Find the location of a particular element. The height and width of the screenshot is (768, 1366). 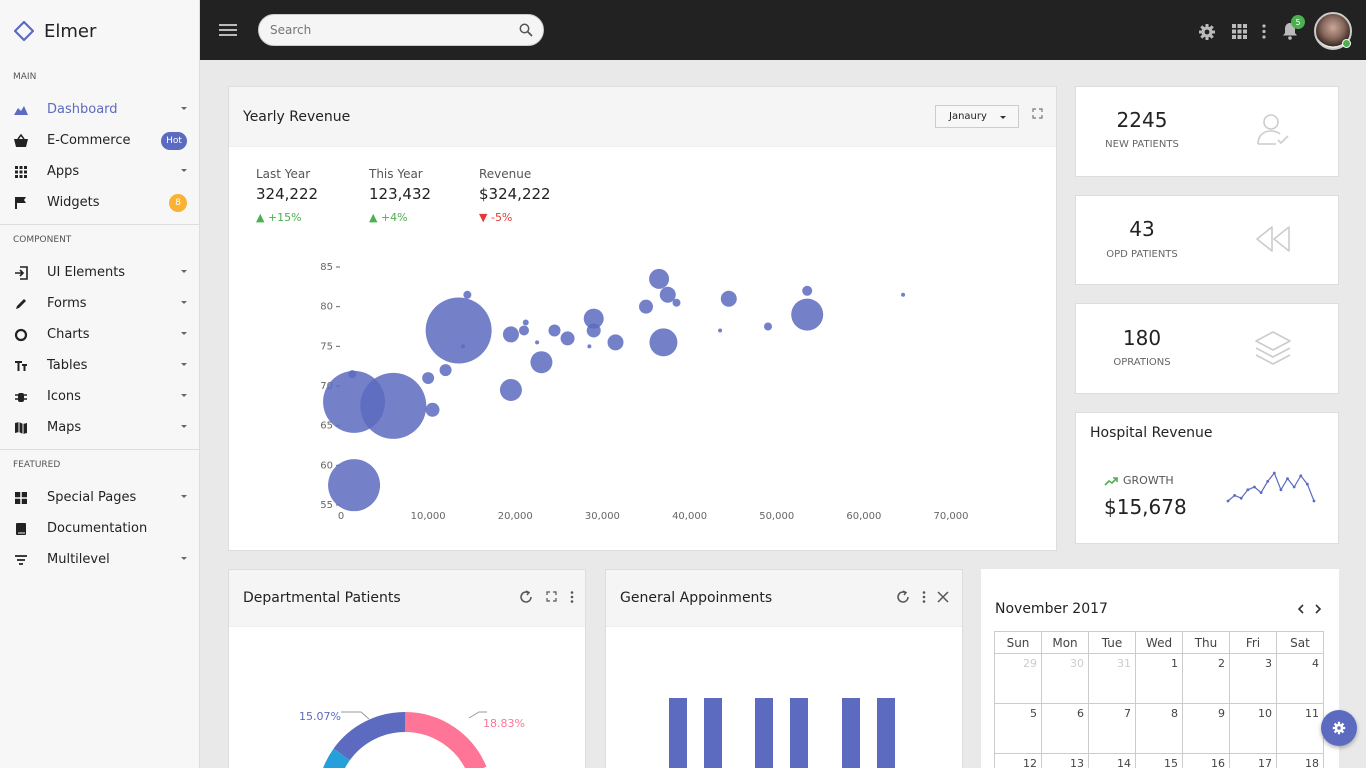

calendar-day: 29 is located at coordinates (1018, 678).